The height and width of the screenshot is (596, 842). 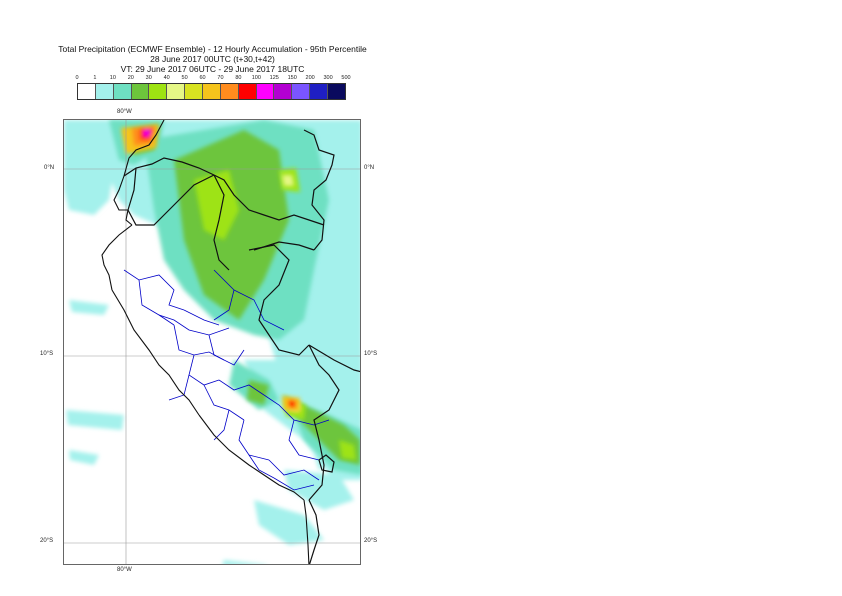 What do you see at coordinates (346, 78) in the screenshot?
I see `legend-tick-label: 500` at bounding box center [346, 78].